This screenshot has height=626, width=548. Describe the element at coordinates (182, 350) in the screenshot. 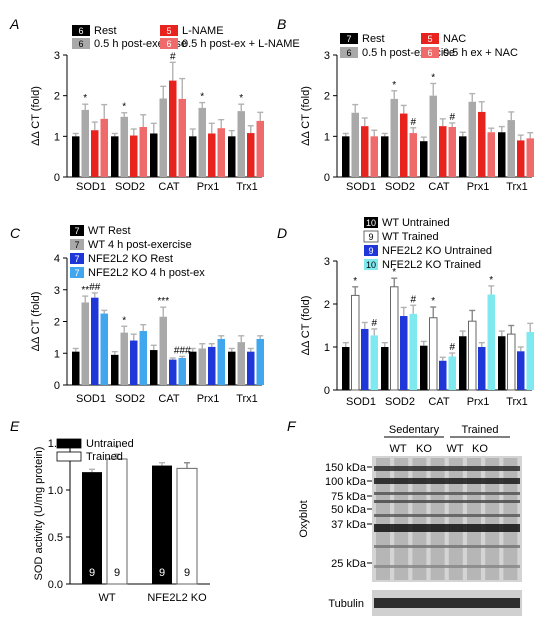

I see `significance-annotation: ###` at that location.